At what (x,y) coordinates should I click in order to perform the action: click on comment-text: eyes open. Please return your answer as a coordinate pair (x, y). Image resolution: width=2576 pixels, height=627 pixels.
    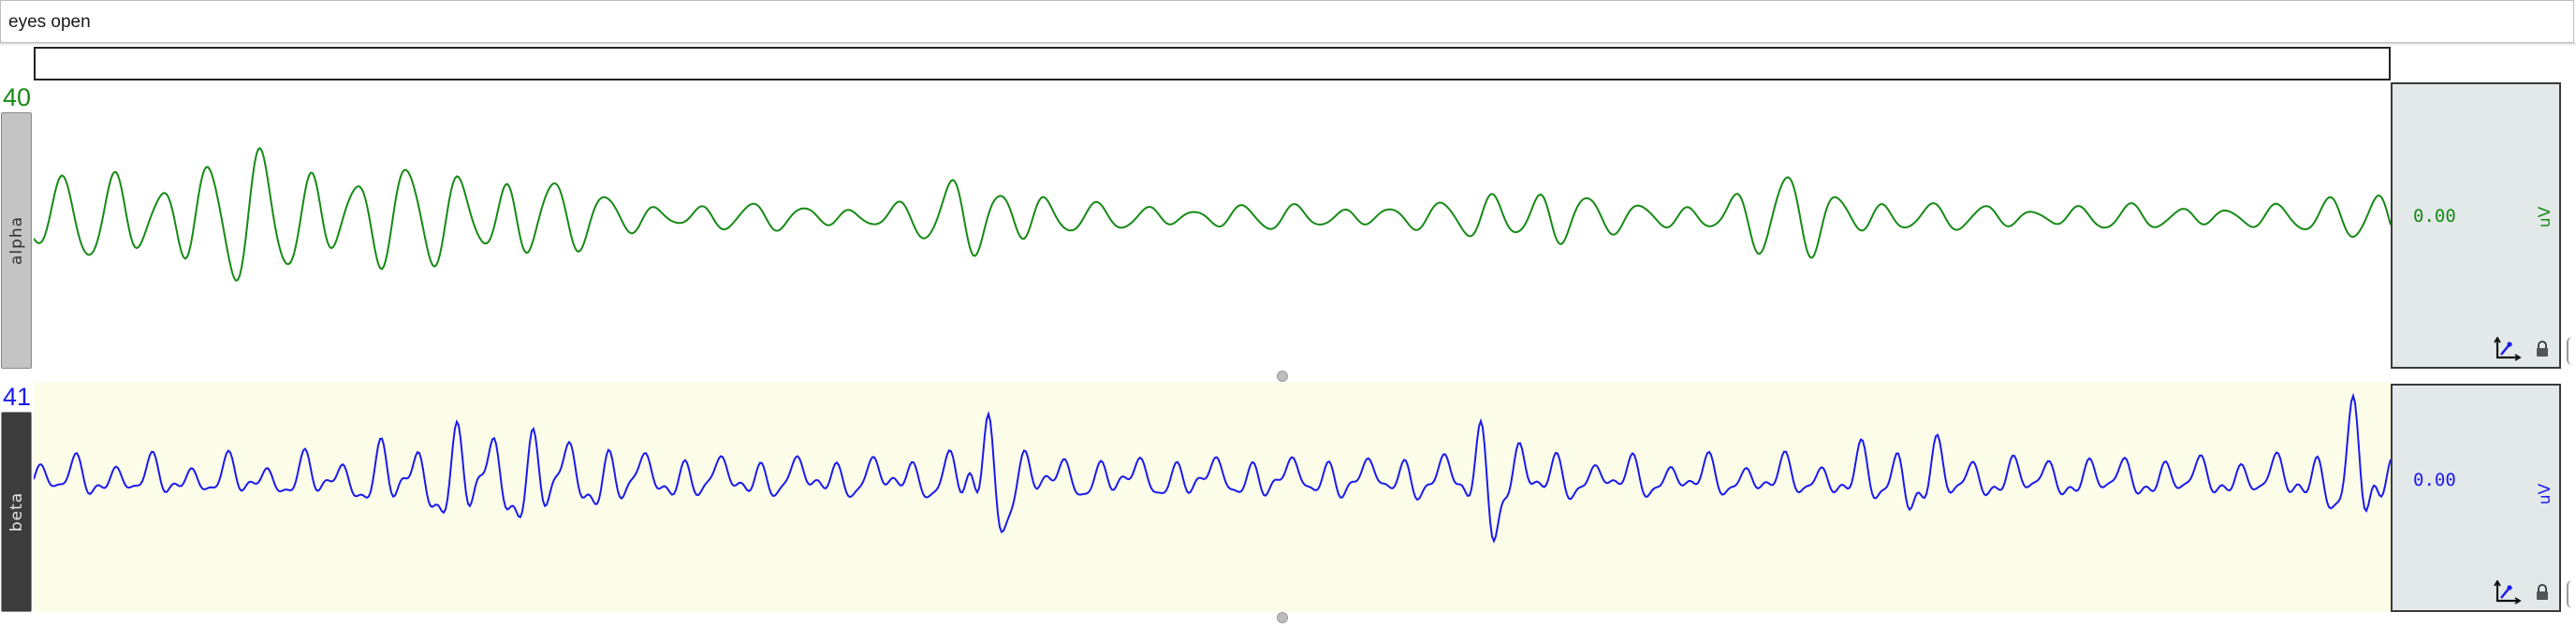
    Looking at the image, I should click on (49, 22).